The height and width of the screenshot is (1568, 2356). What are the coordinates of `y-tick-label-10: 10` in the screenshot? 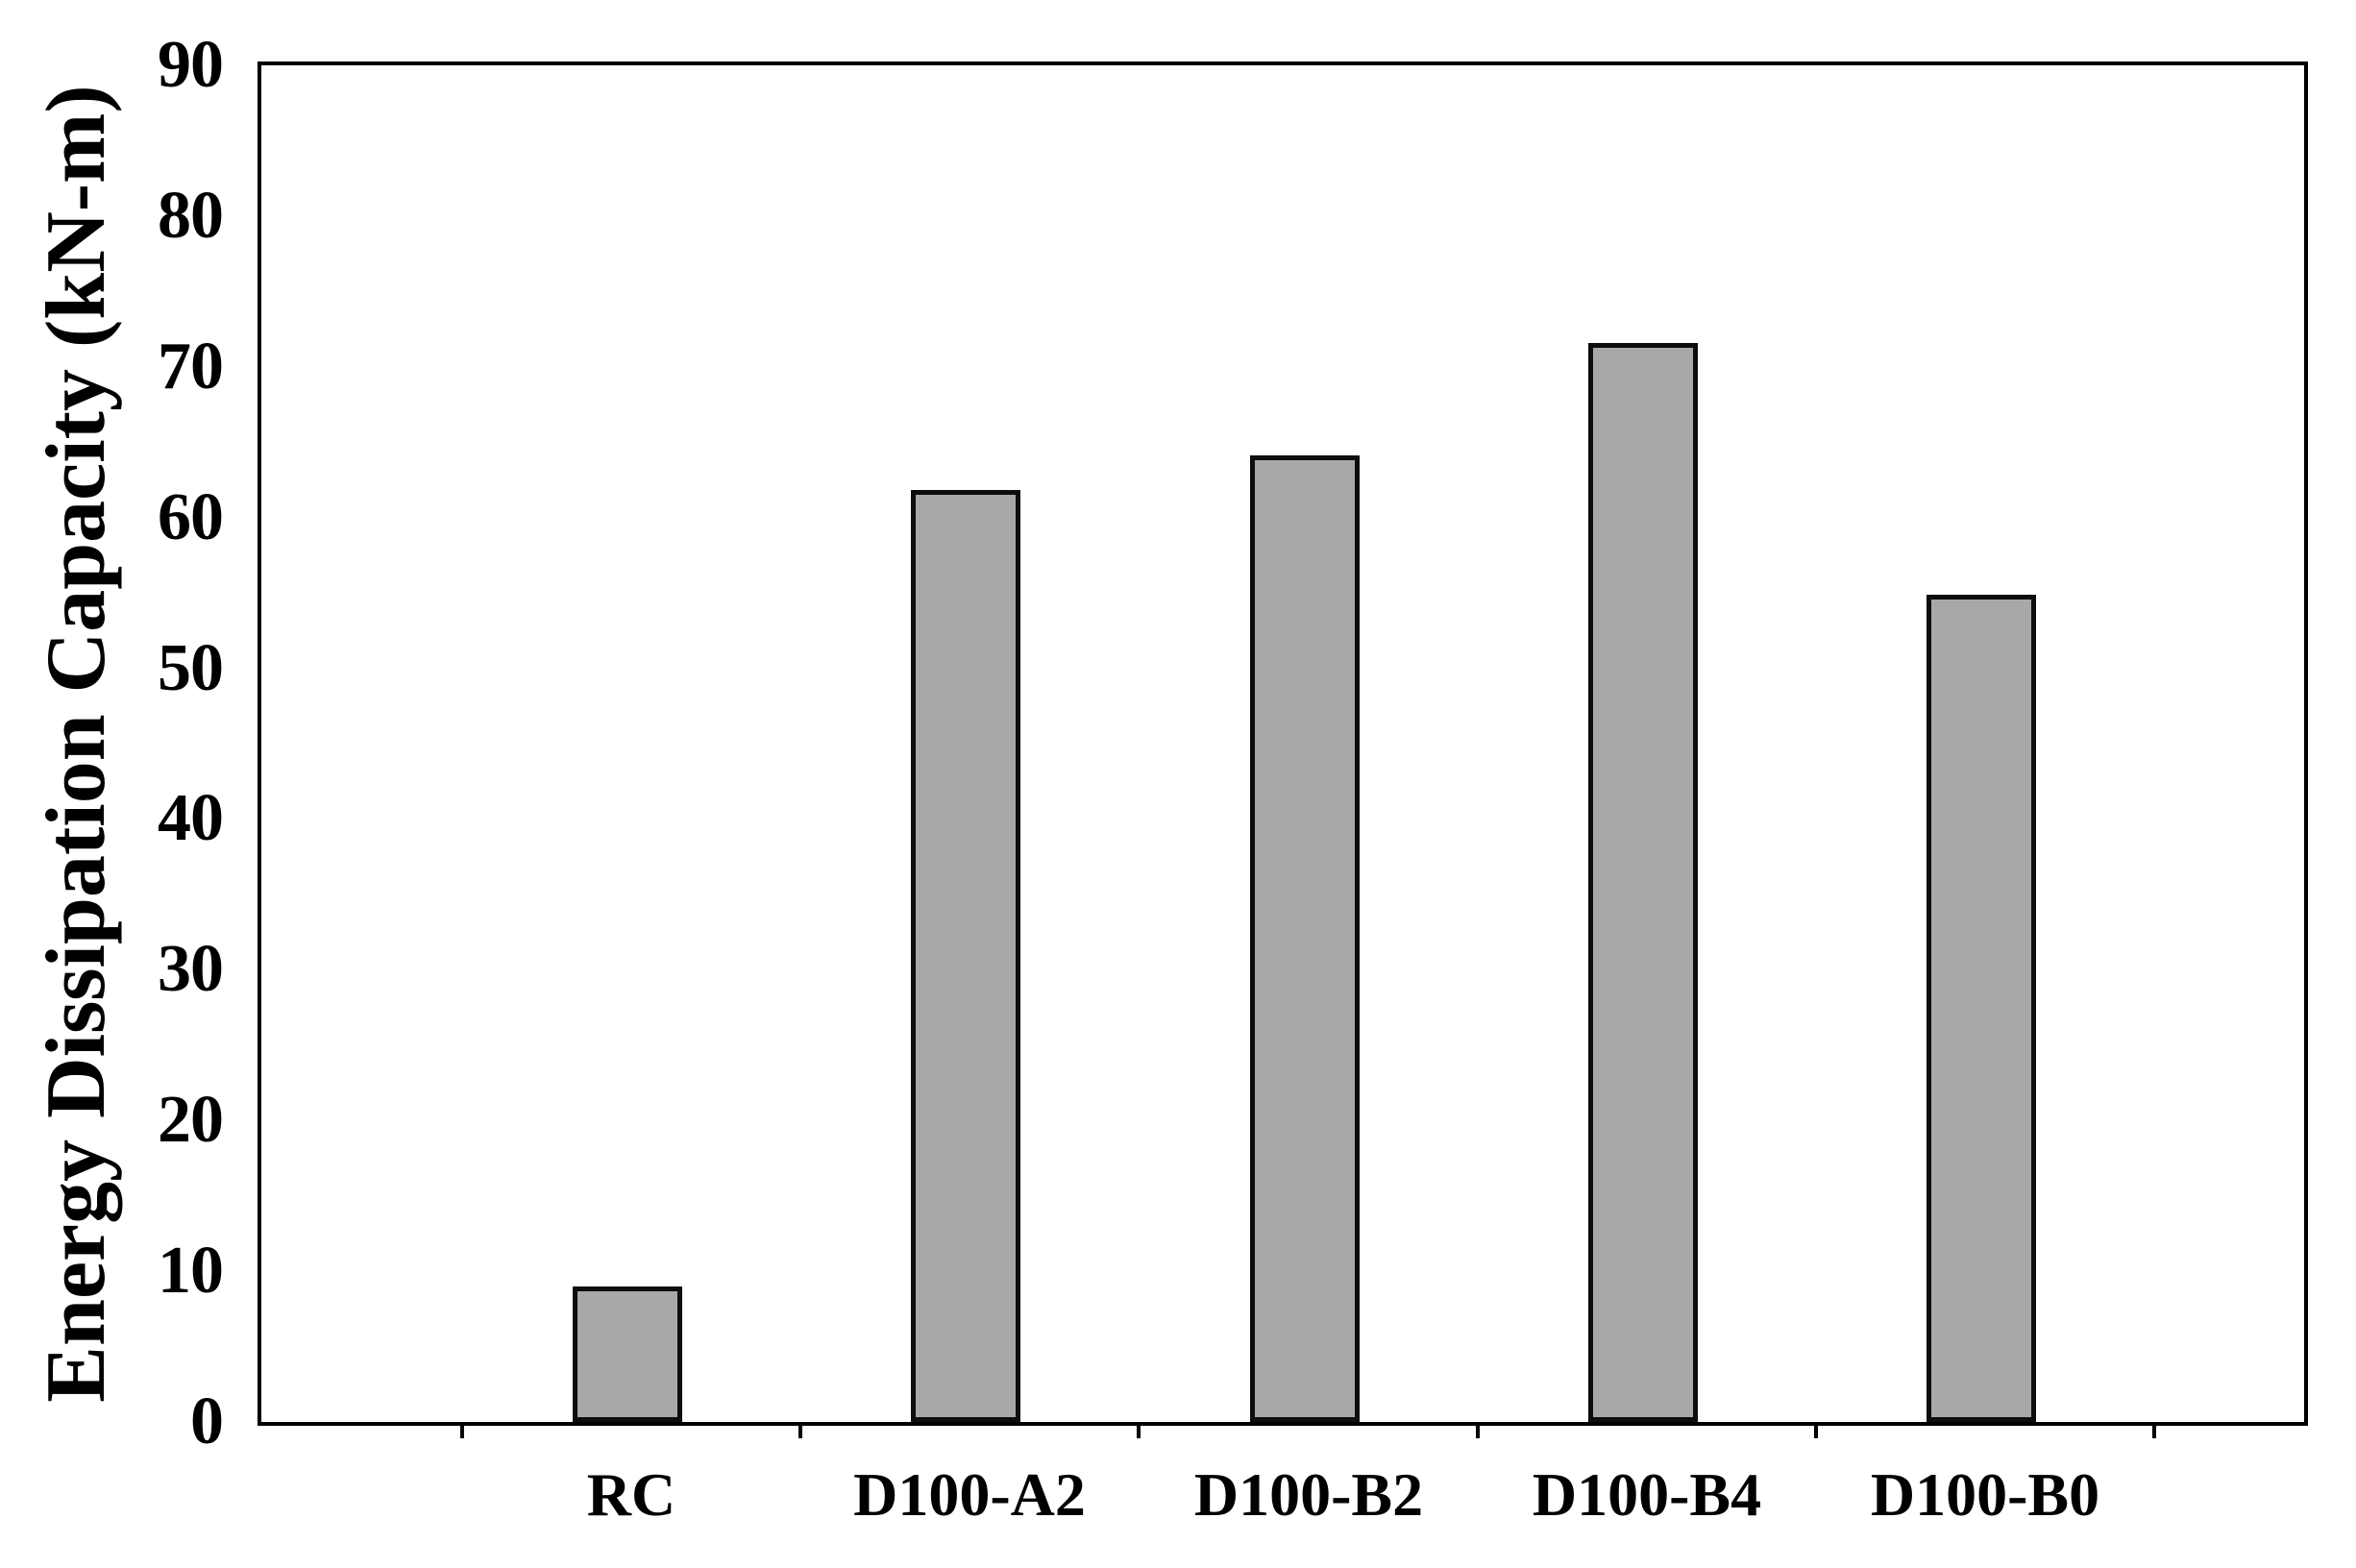 It's located at (191, 1271).